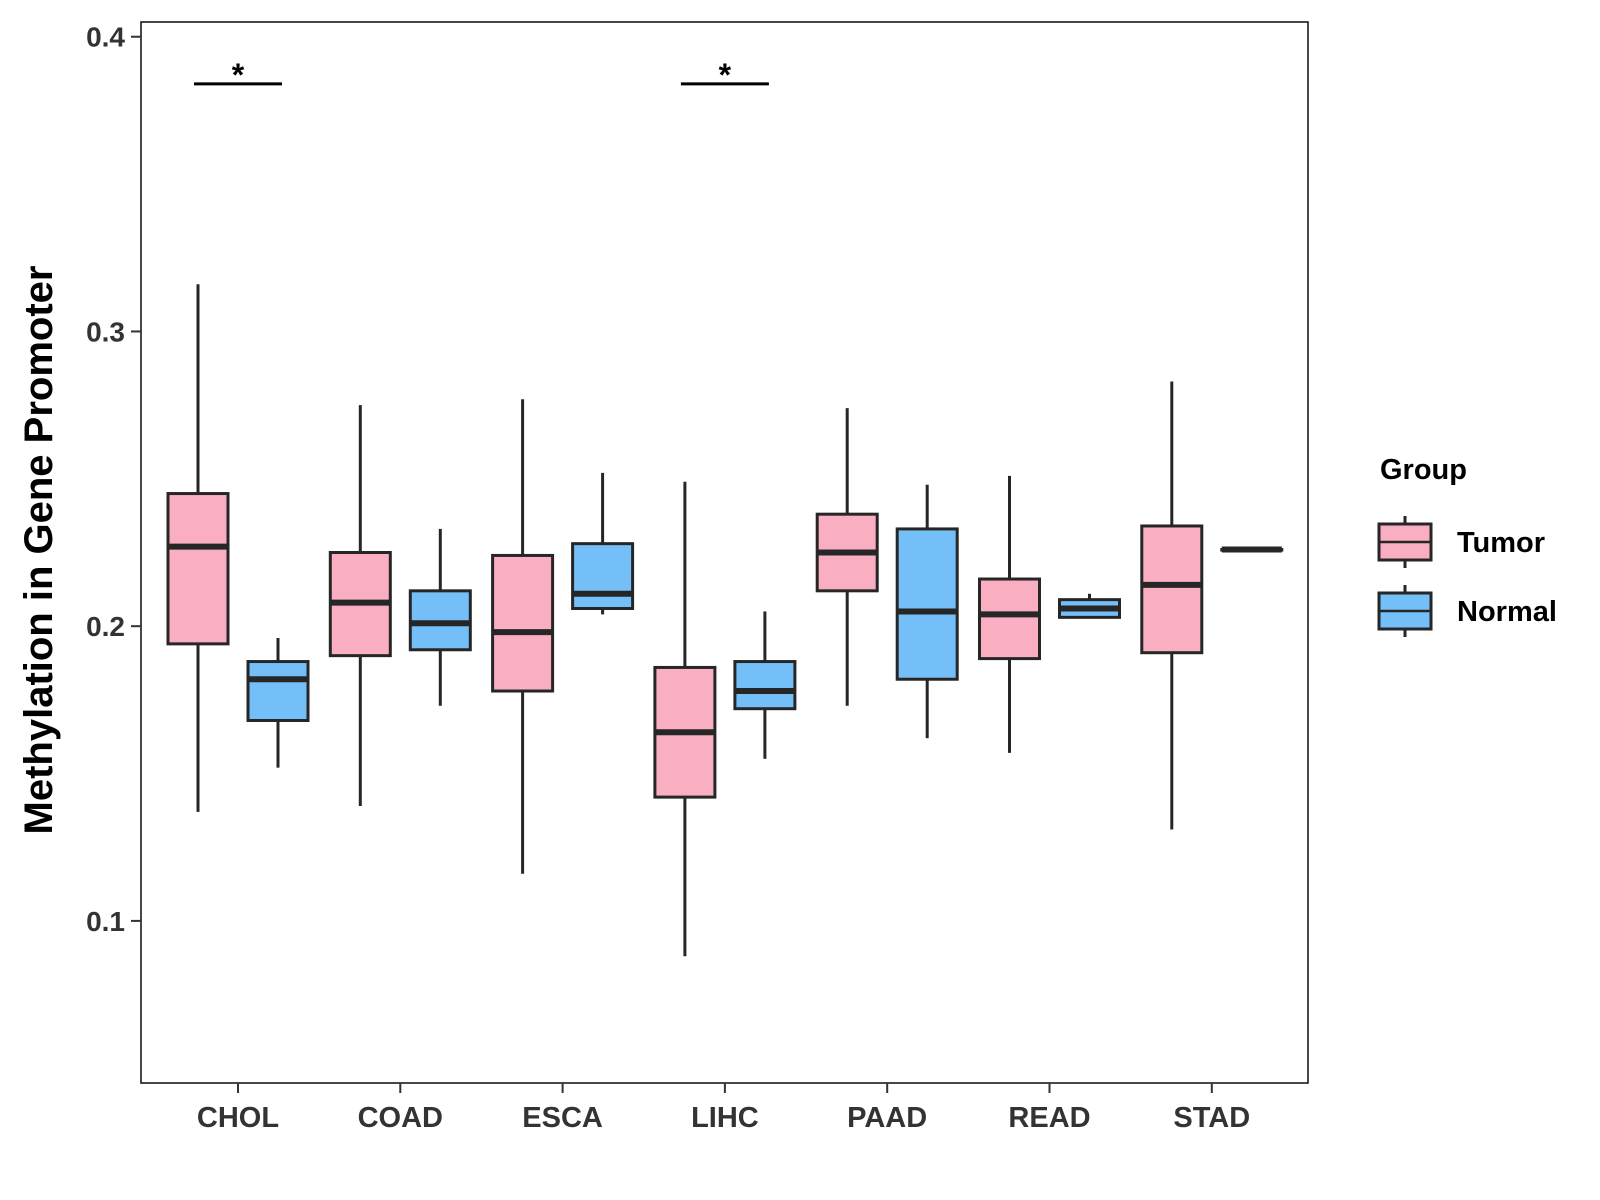 The height and width of the screenshot is (1200, 1600). Describe the element at coordinates (39, 550) in the screenshot. I see `y-axis-title: Methylation in Gene Promoter` at that location.